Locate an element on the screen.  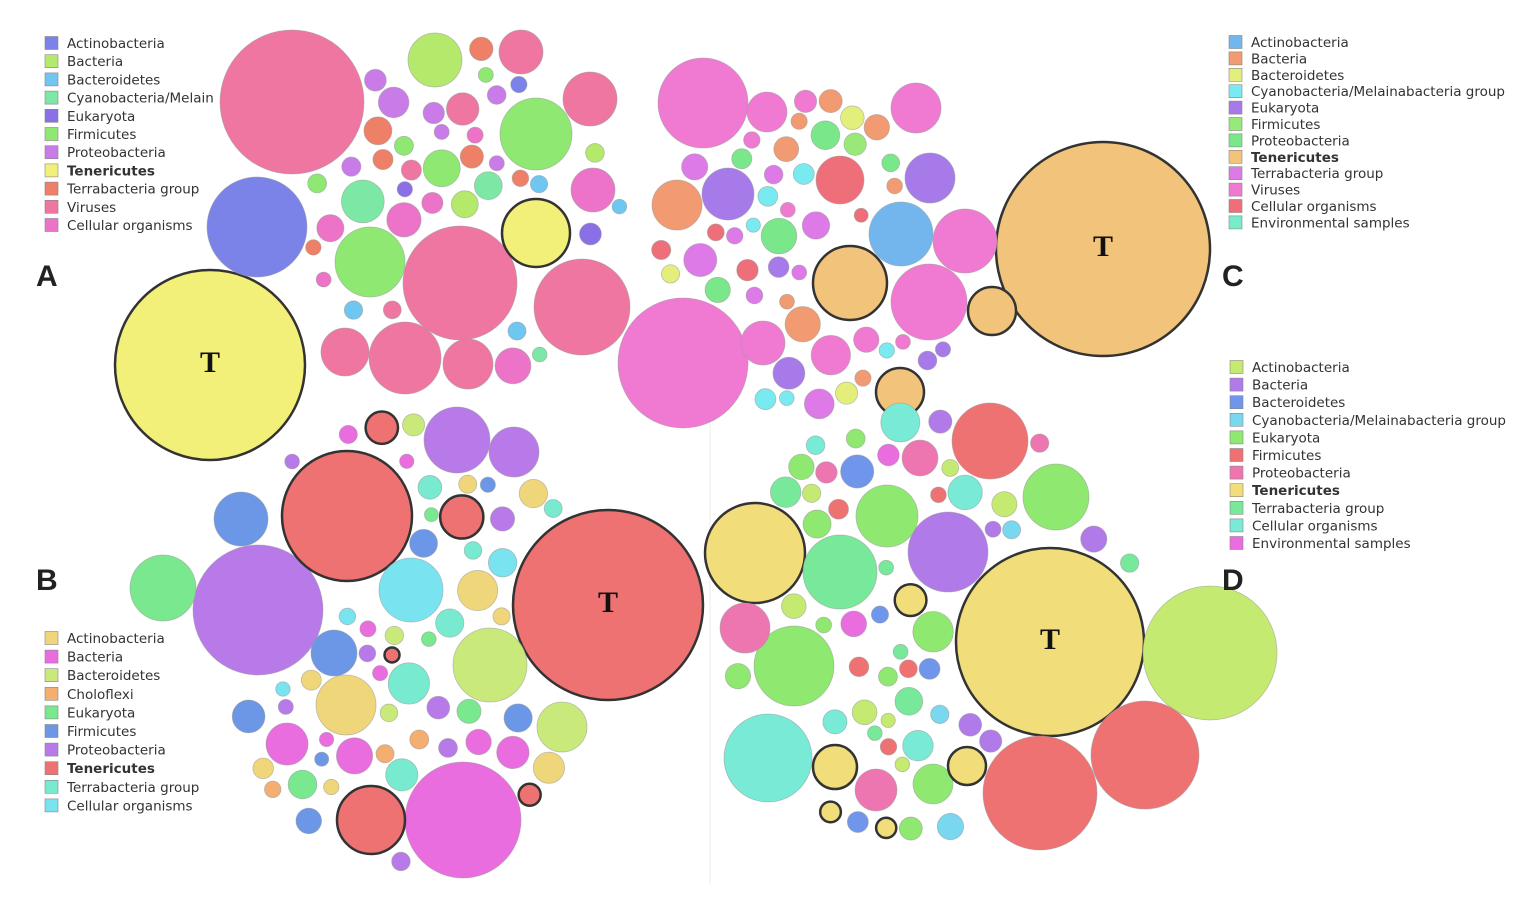
legend-label: Terrabacteria group is located at coordinates (132, 788).